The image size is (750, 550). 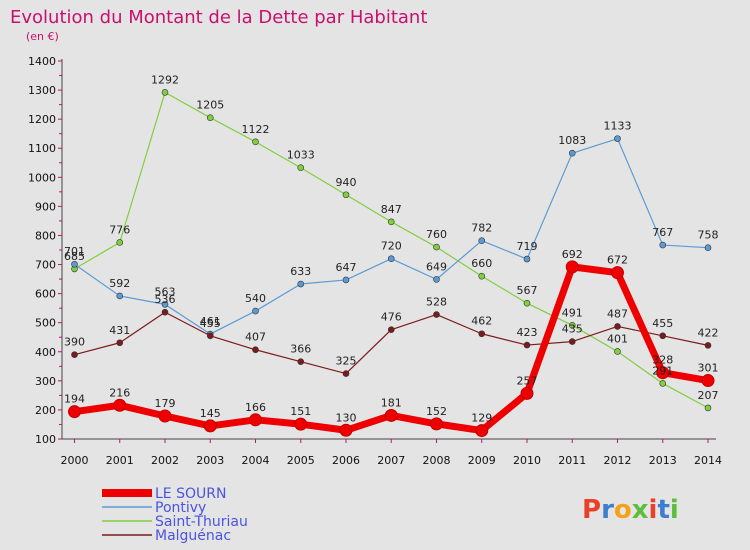 I want to click on data-label: 567, so click(x=527, y=290).